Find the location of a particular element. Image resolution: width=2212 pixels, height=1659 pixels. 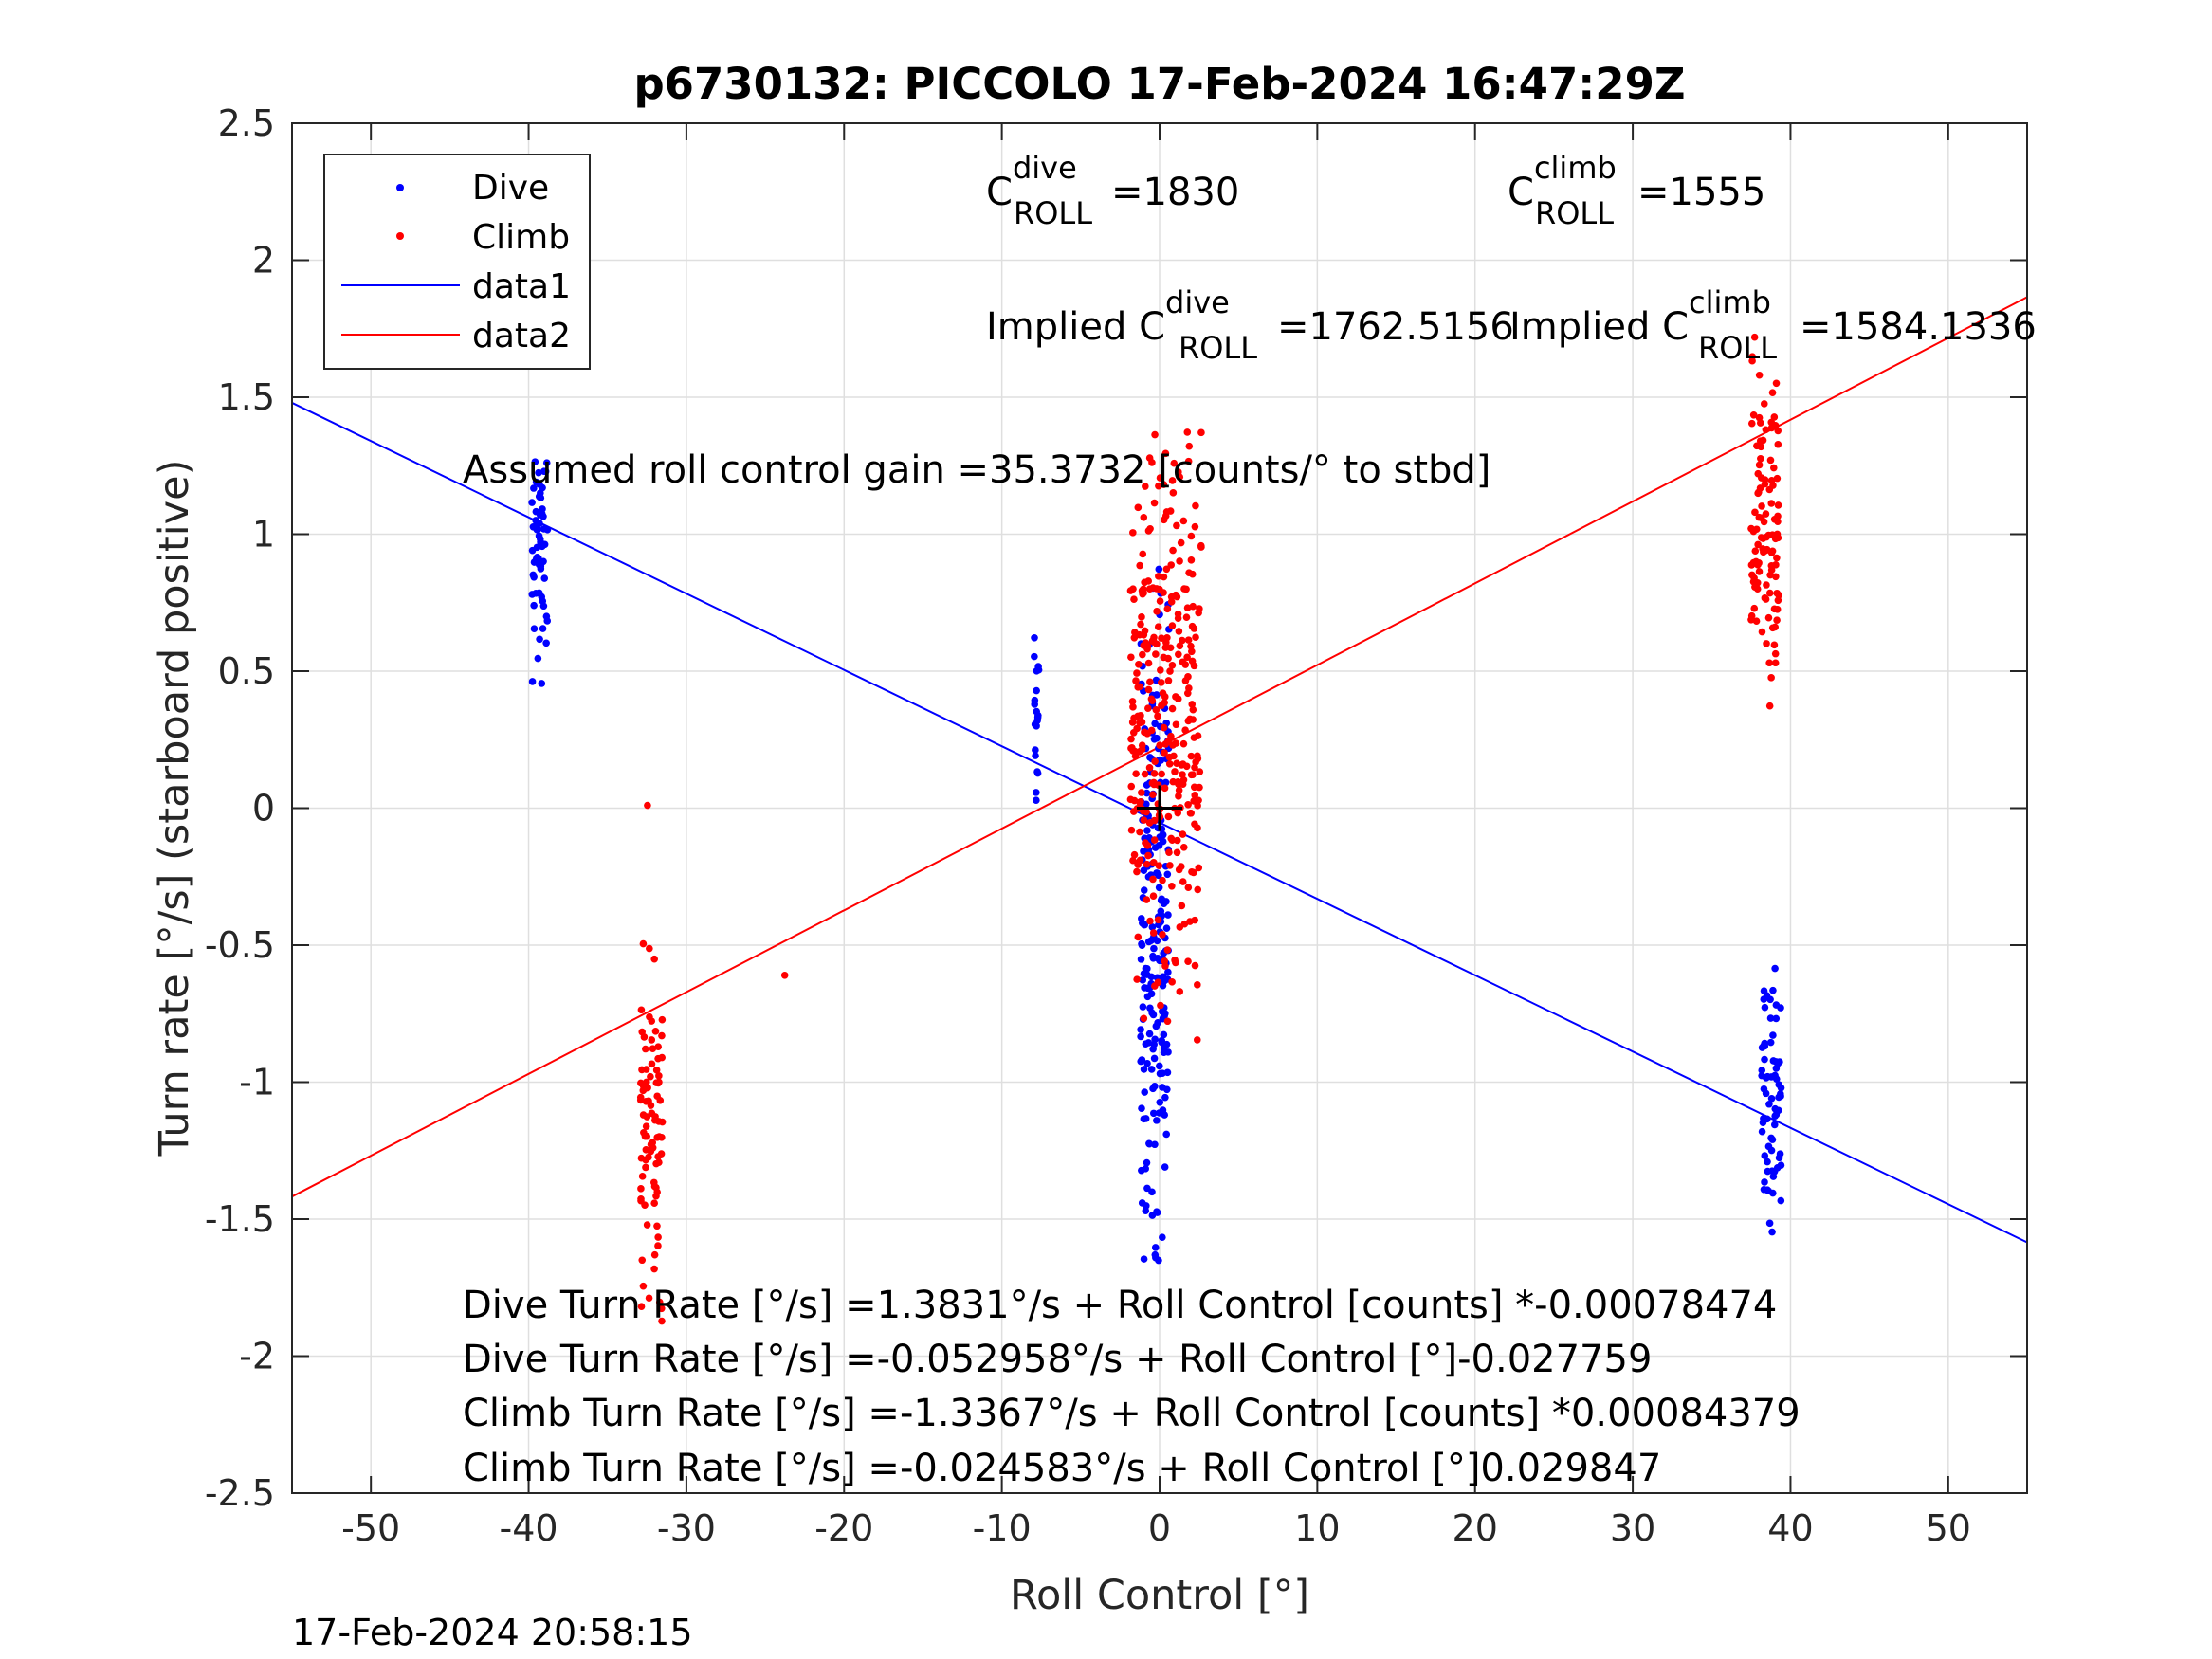

x-tick-label: -30 is located at coordinates (686, 1528).